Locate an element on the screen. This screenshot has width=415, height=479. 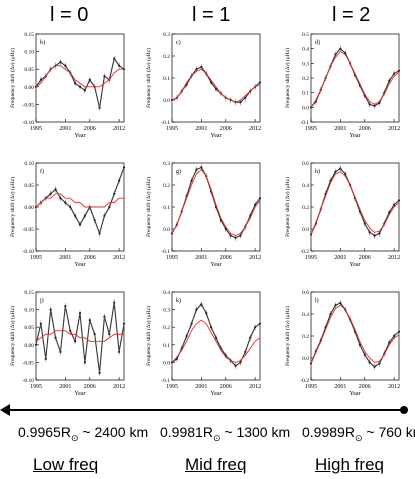
column-title-l2: l = 2 is located at coordinates (351, 15).